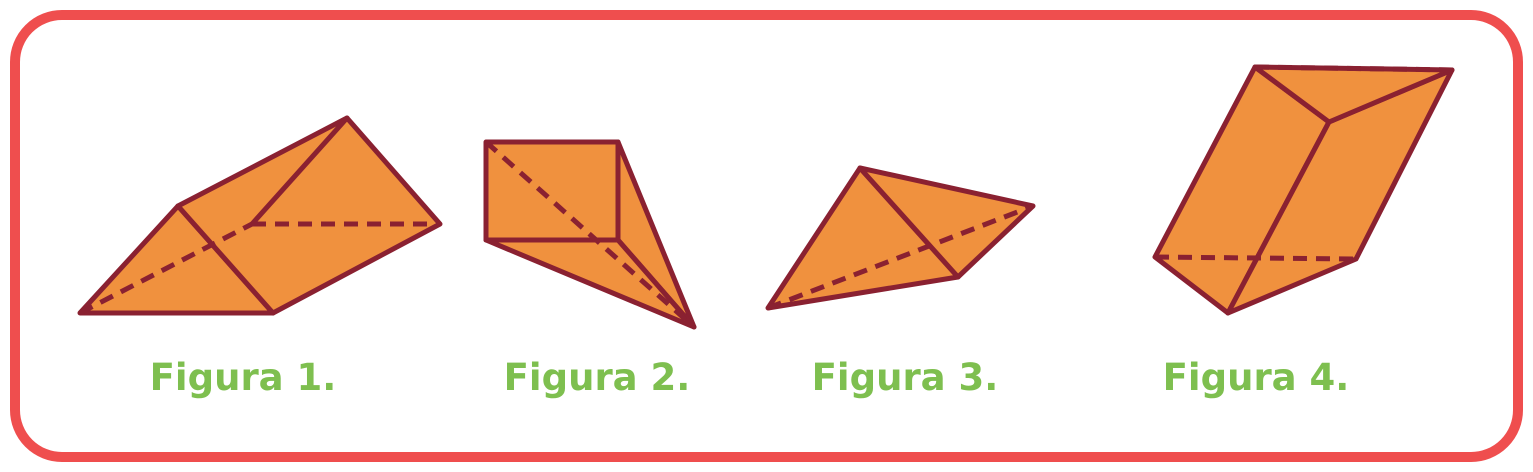  Describe the element at coordinates (1304, 190) in the screenshot. I see `figure-4-triangular-prism` at that location.